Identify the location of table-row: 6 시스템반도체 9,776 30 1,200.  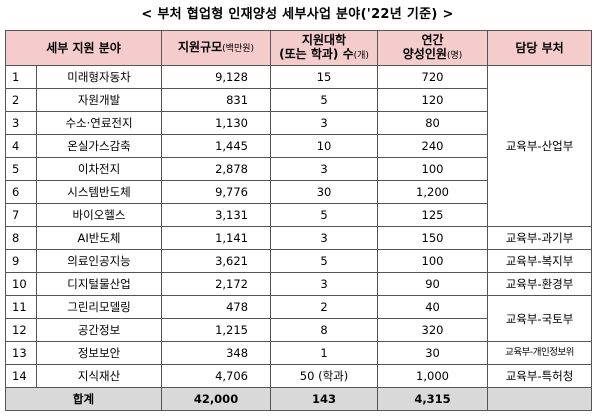
(298, 192).